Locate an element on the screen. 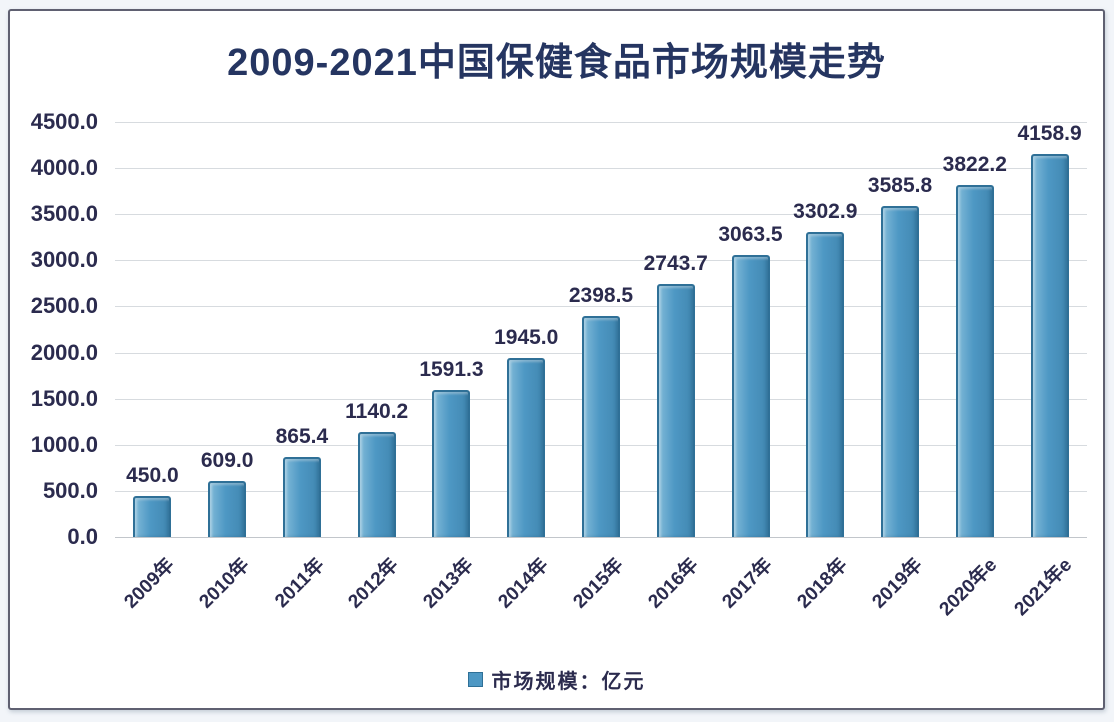  bar-slot: 3585.8 is located at coordinates (900, 329).